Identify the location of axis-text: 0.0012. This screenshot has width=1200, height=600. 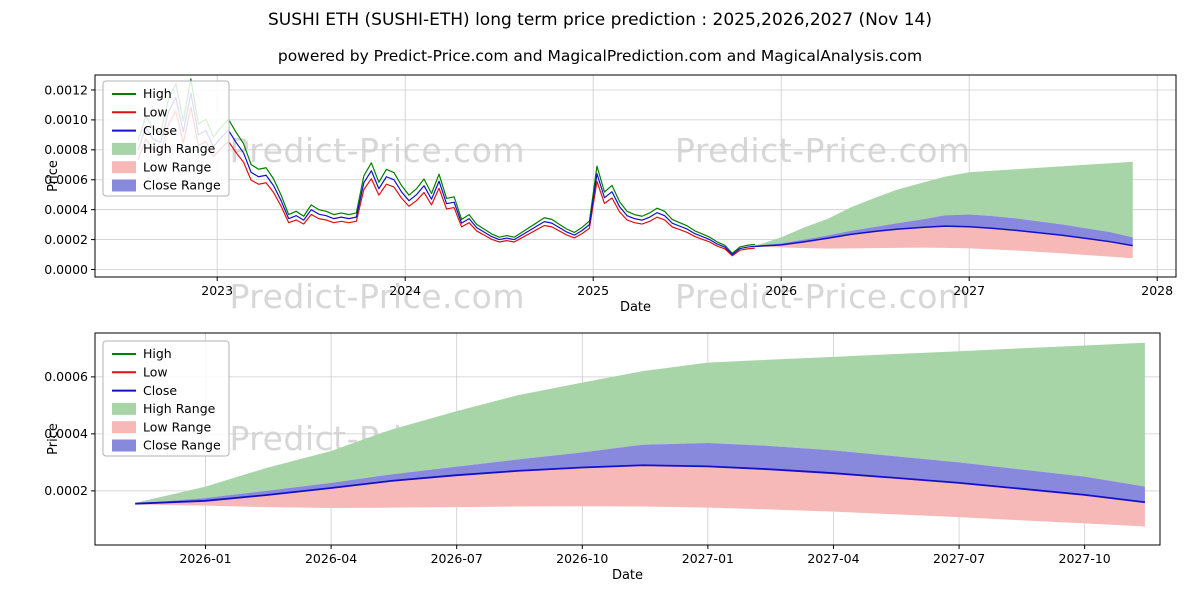
(66, 89).